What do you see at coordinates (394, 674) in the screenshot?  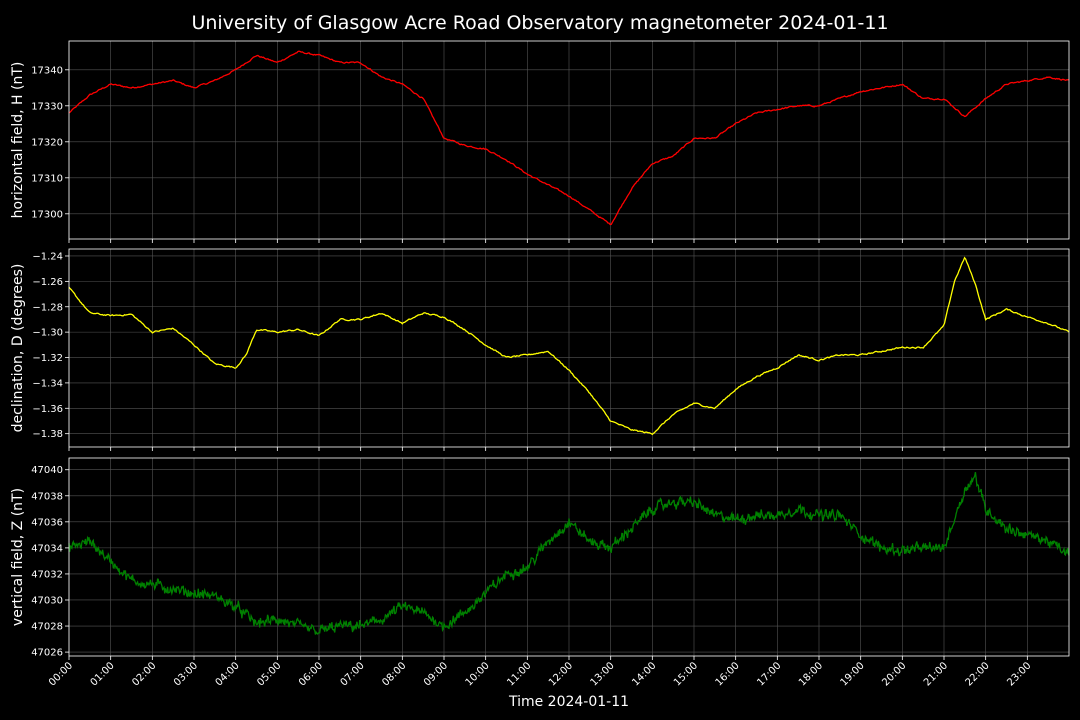 I see `x-tick-label: 08:00` at bounding box center [394, 674].